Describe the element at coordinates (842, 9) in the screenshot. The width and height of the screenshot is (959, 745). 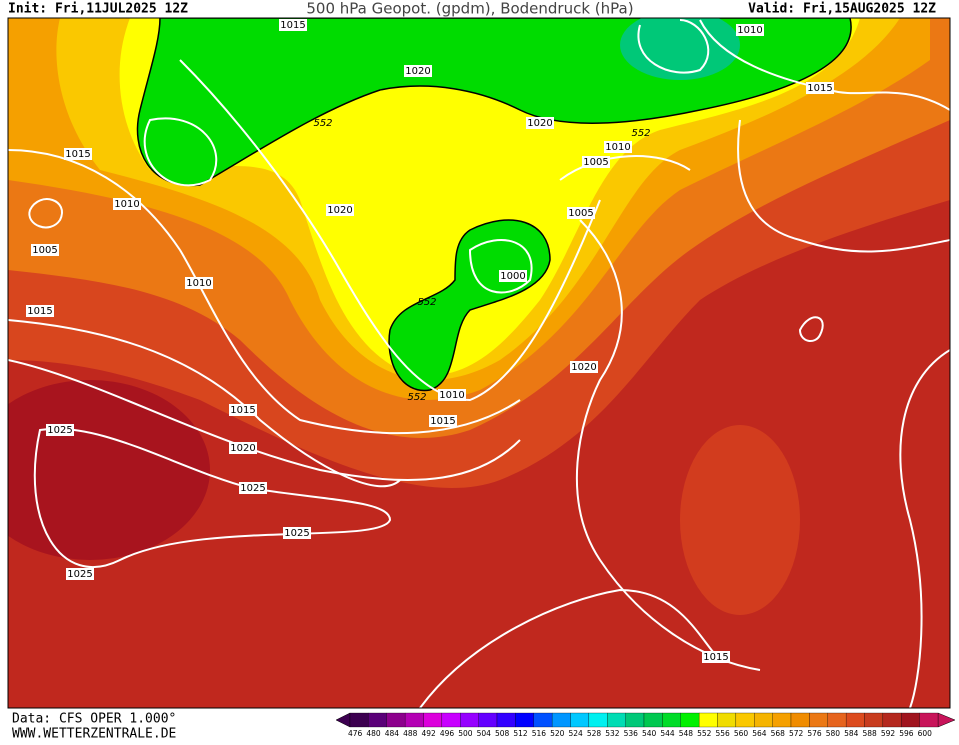
I see `valid-time: Valid: Fri,15AUG2025 12Z` at that location.